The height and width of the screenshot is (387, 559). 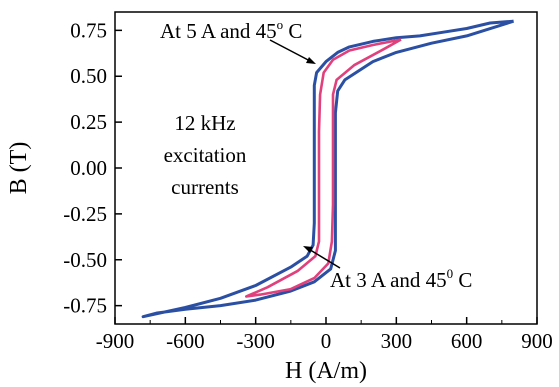 I want to click on annotation-frequency-line2: excitation, so click(x=205, y=155).